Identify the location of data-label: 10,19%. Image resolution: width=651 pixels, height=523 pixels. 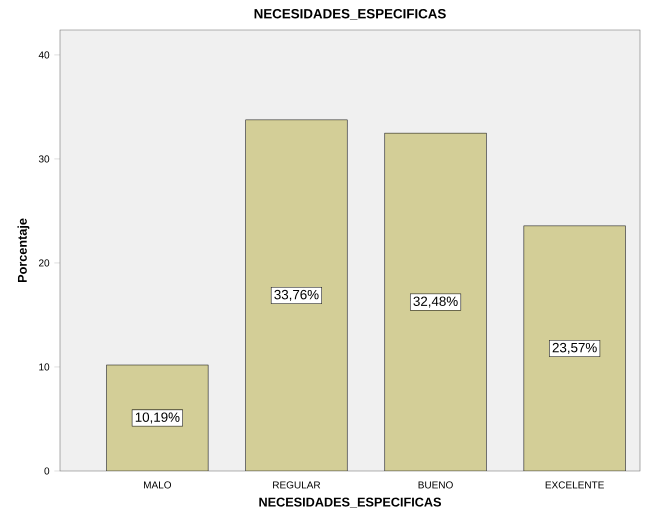
(158, 418).